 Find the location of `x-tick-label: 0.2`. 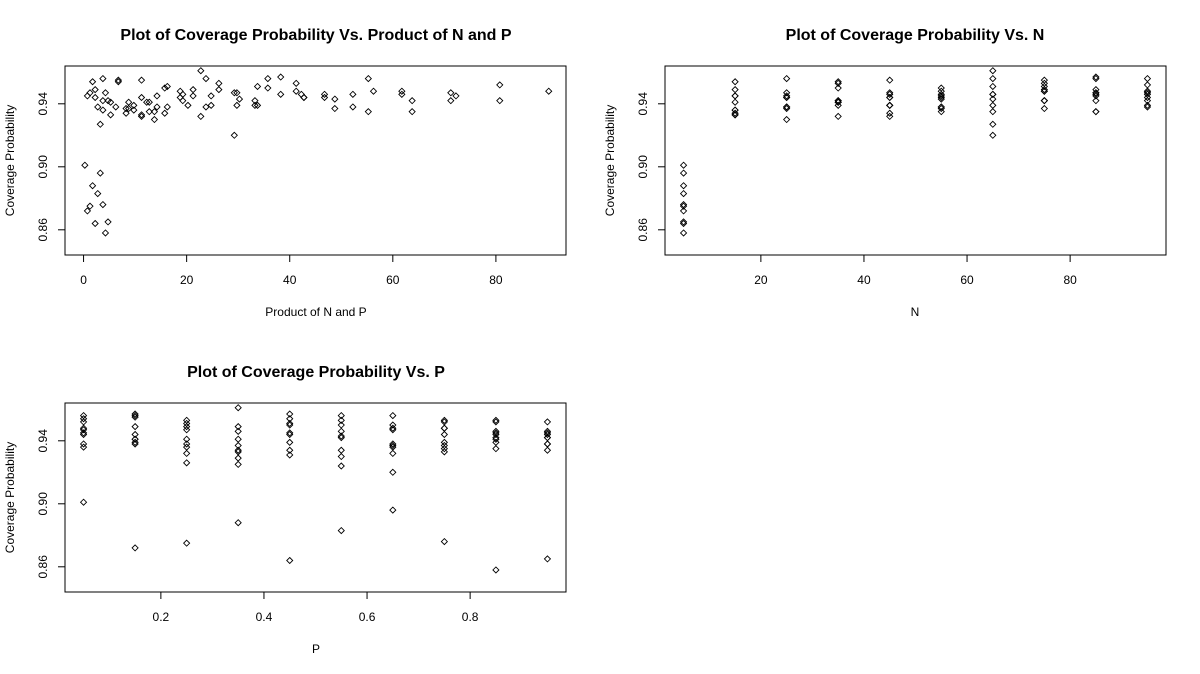

x-tick-label: 0.2 is located at coordinates (161, 617).